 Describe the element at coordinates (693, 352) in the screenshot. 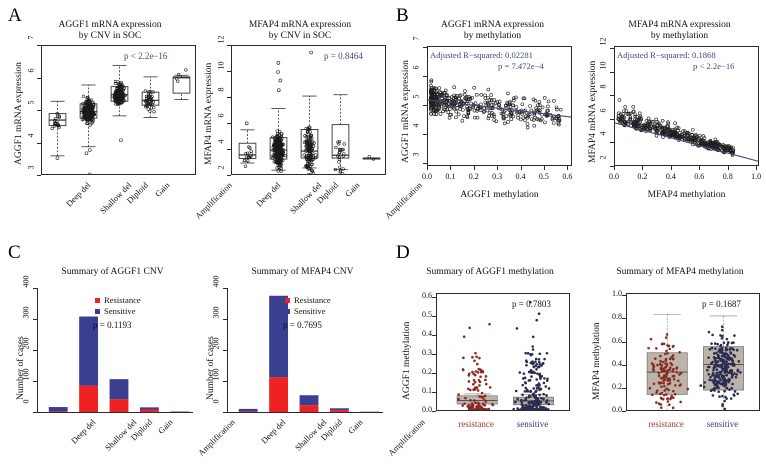

I see `panelD-chart2-plot` at that location.